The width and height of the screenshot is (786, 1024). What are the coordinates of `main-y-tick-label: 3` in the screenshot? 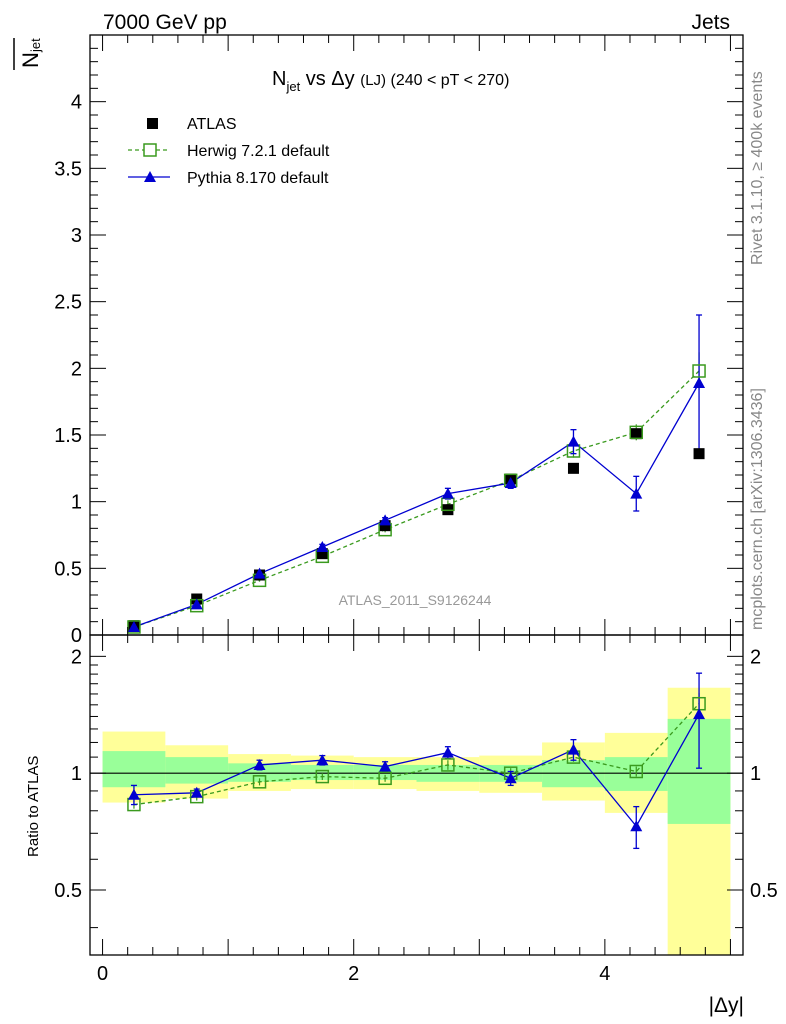 It's located at (76, 236).